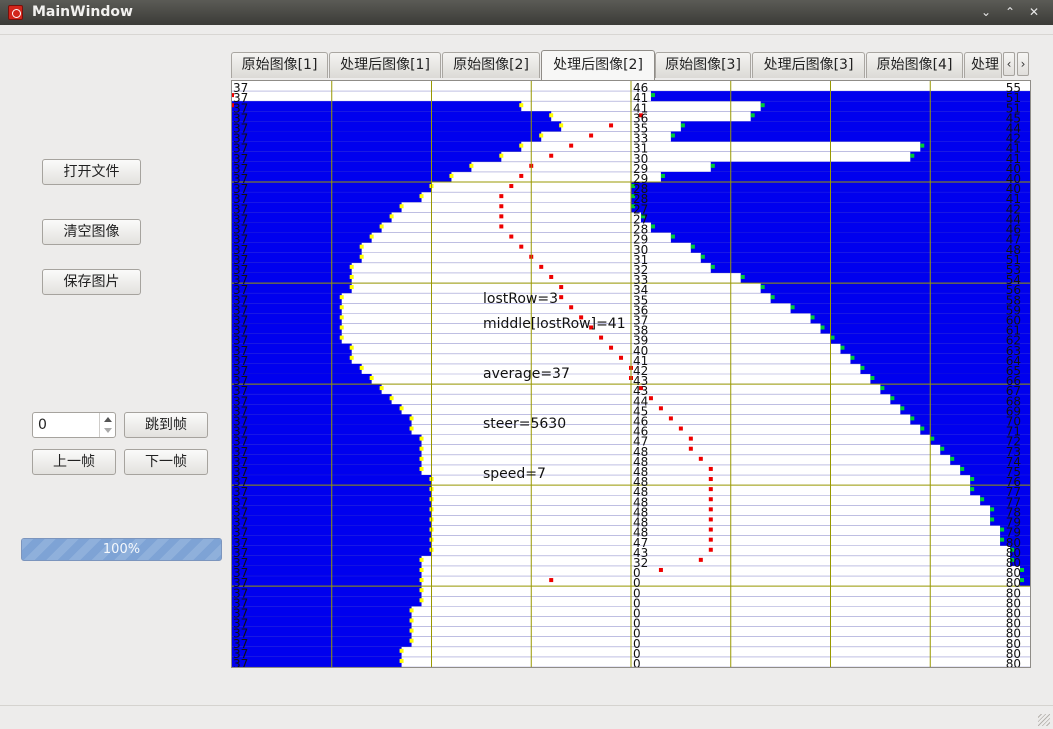  What do you see at coordinates (42, 425) in the screenshot?
I see `frame-spinbox-value: 0` at bounding box center [42, 425].